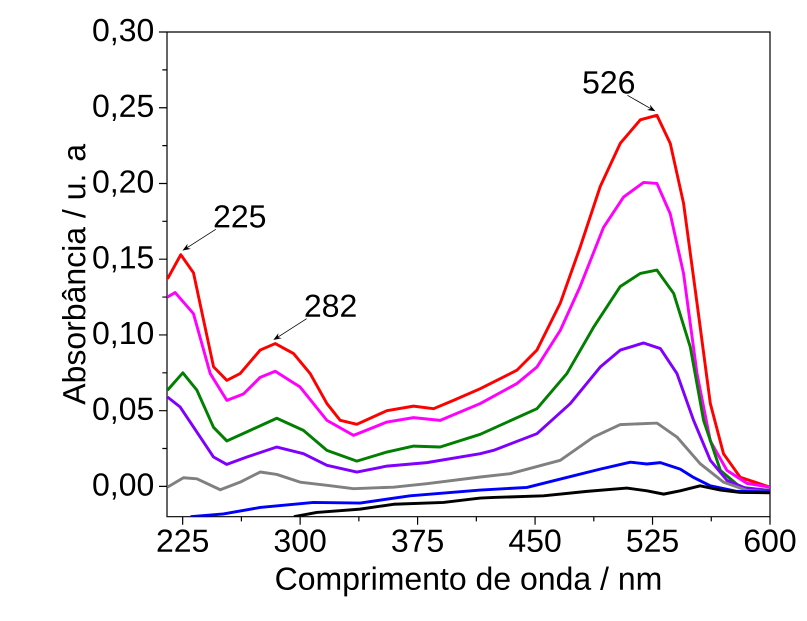  What do you see at coordinates (123, 486) in the screenshot?
I see `y-tick-label: 0,00` at bounding box center [123, 486].